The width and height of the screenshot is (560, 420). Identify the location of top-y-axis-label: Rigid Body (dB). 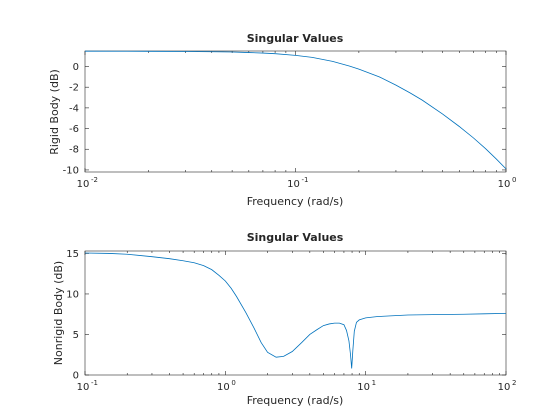
(54, 112).